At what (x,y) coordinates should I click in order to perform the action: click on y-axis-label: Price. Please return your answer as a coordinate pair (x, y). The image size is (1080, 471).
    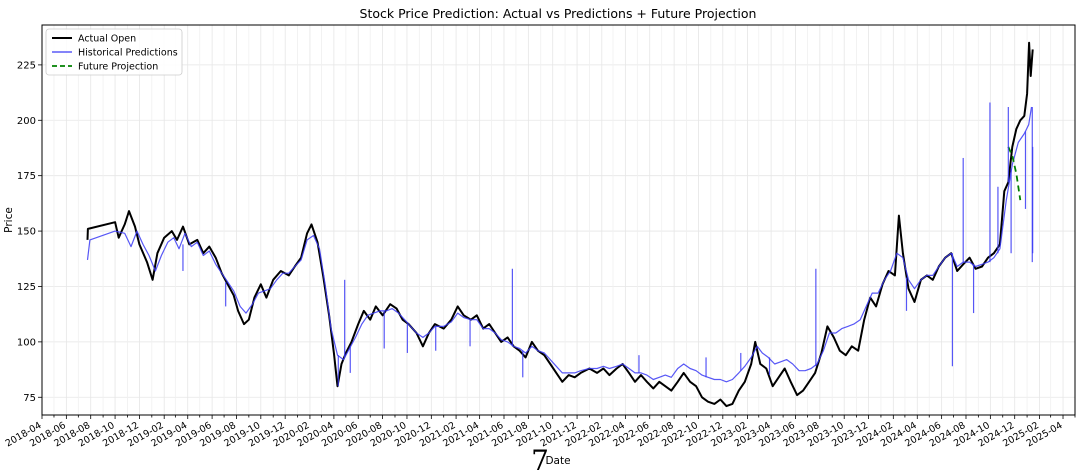
    Looking at the image, I should click on (9, 220).